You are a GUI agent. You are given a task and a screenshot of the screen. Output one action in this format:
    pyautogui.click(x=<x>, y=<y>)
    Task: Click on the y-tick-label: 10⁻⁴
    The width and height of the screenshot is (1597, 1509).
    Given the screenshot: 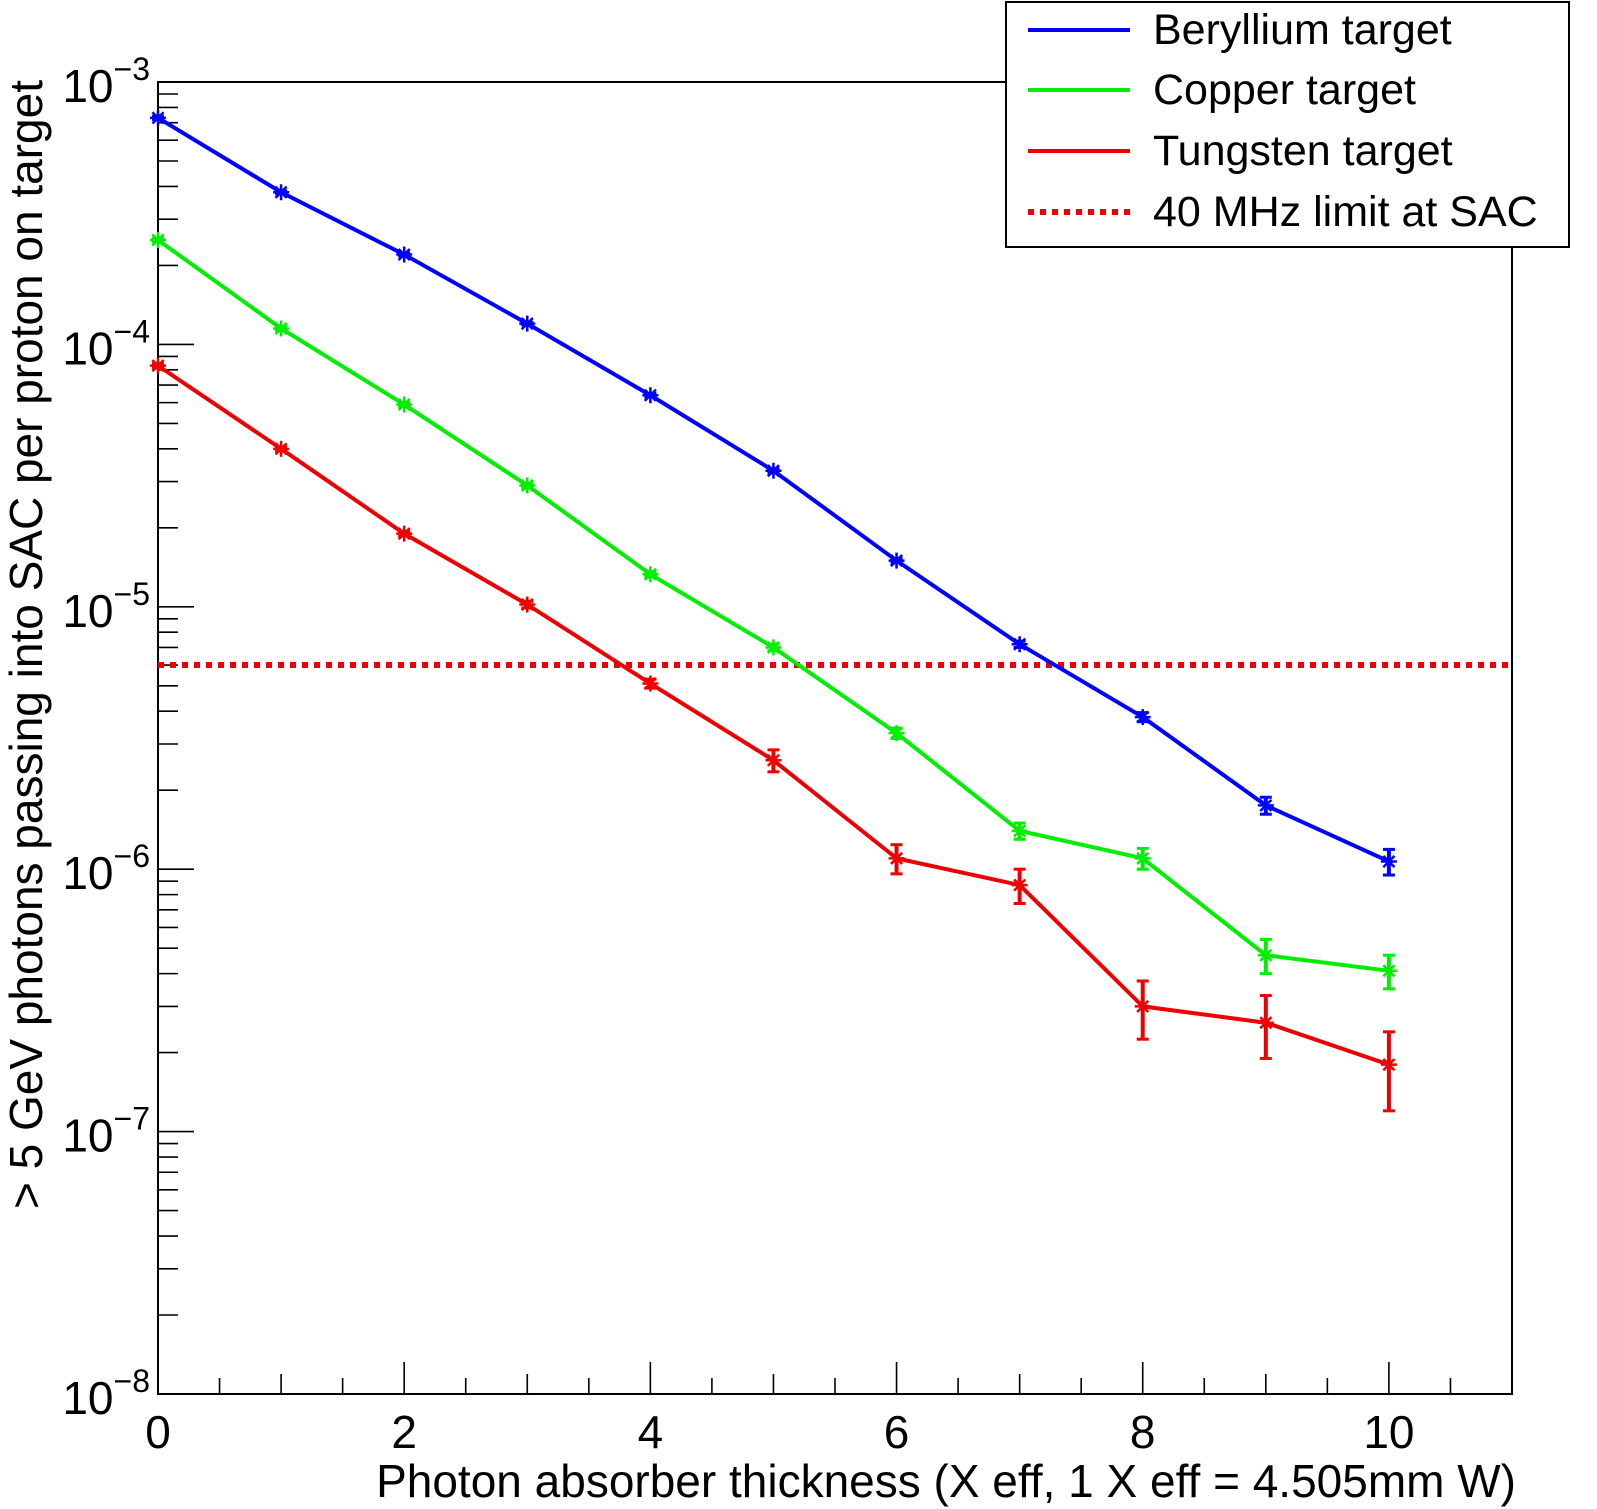 What is the action you would take?
    pyautogui.click(x=106, y=343)
    